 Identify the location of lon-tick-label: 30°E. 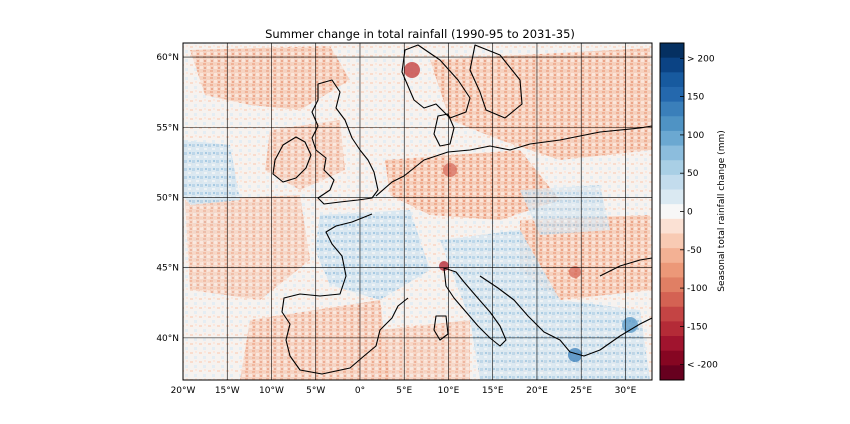
(626, 391).